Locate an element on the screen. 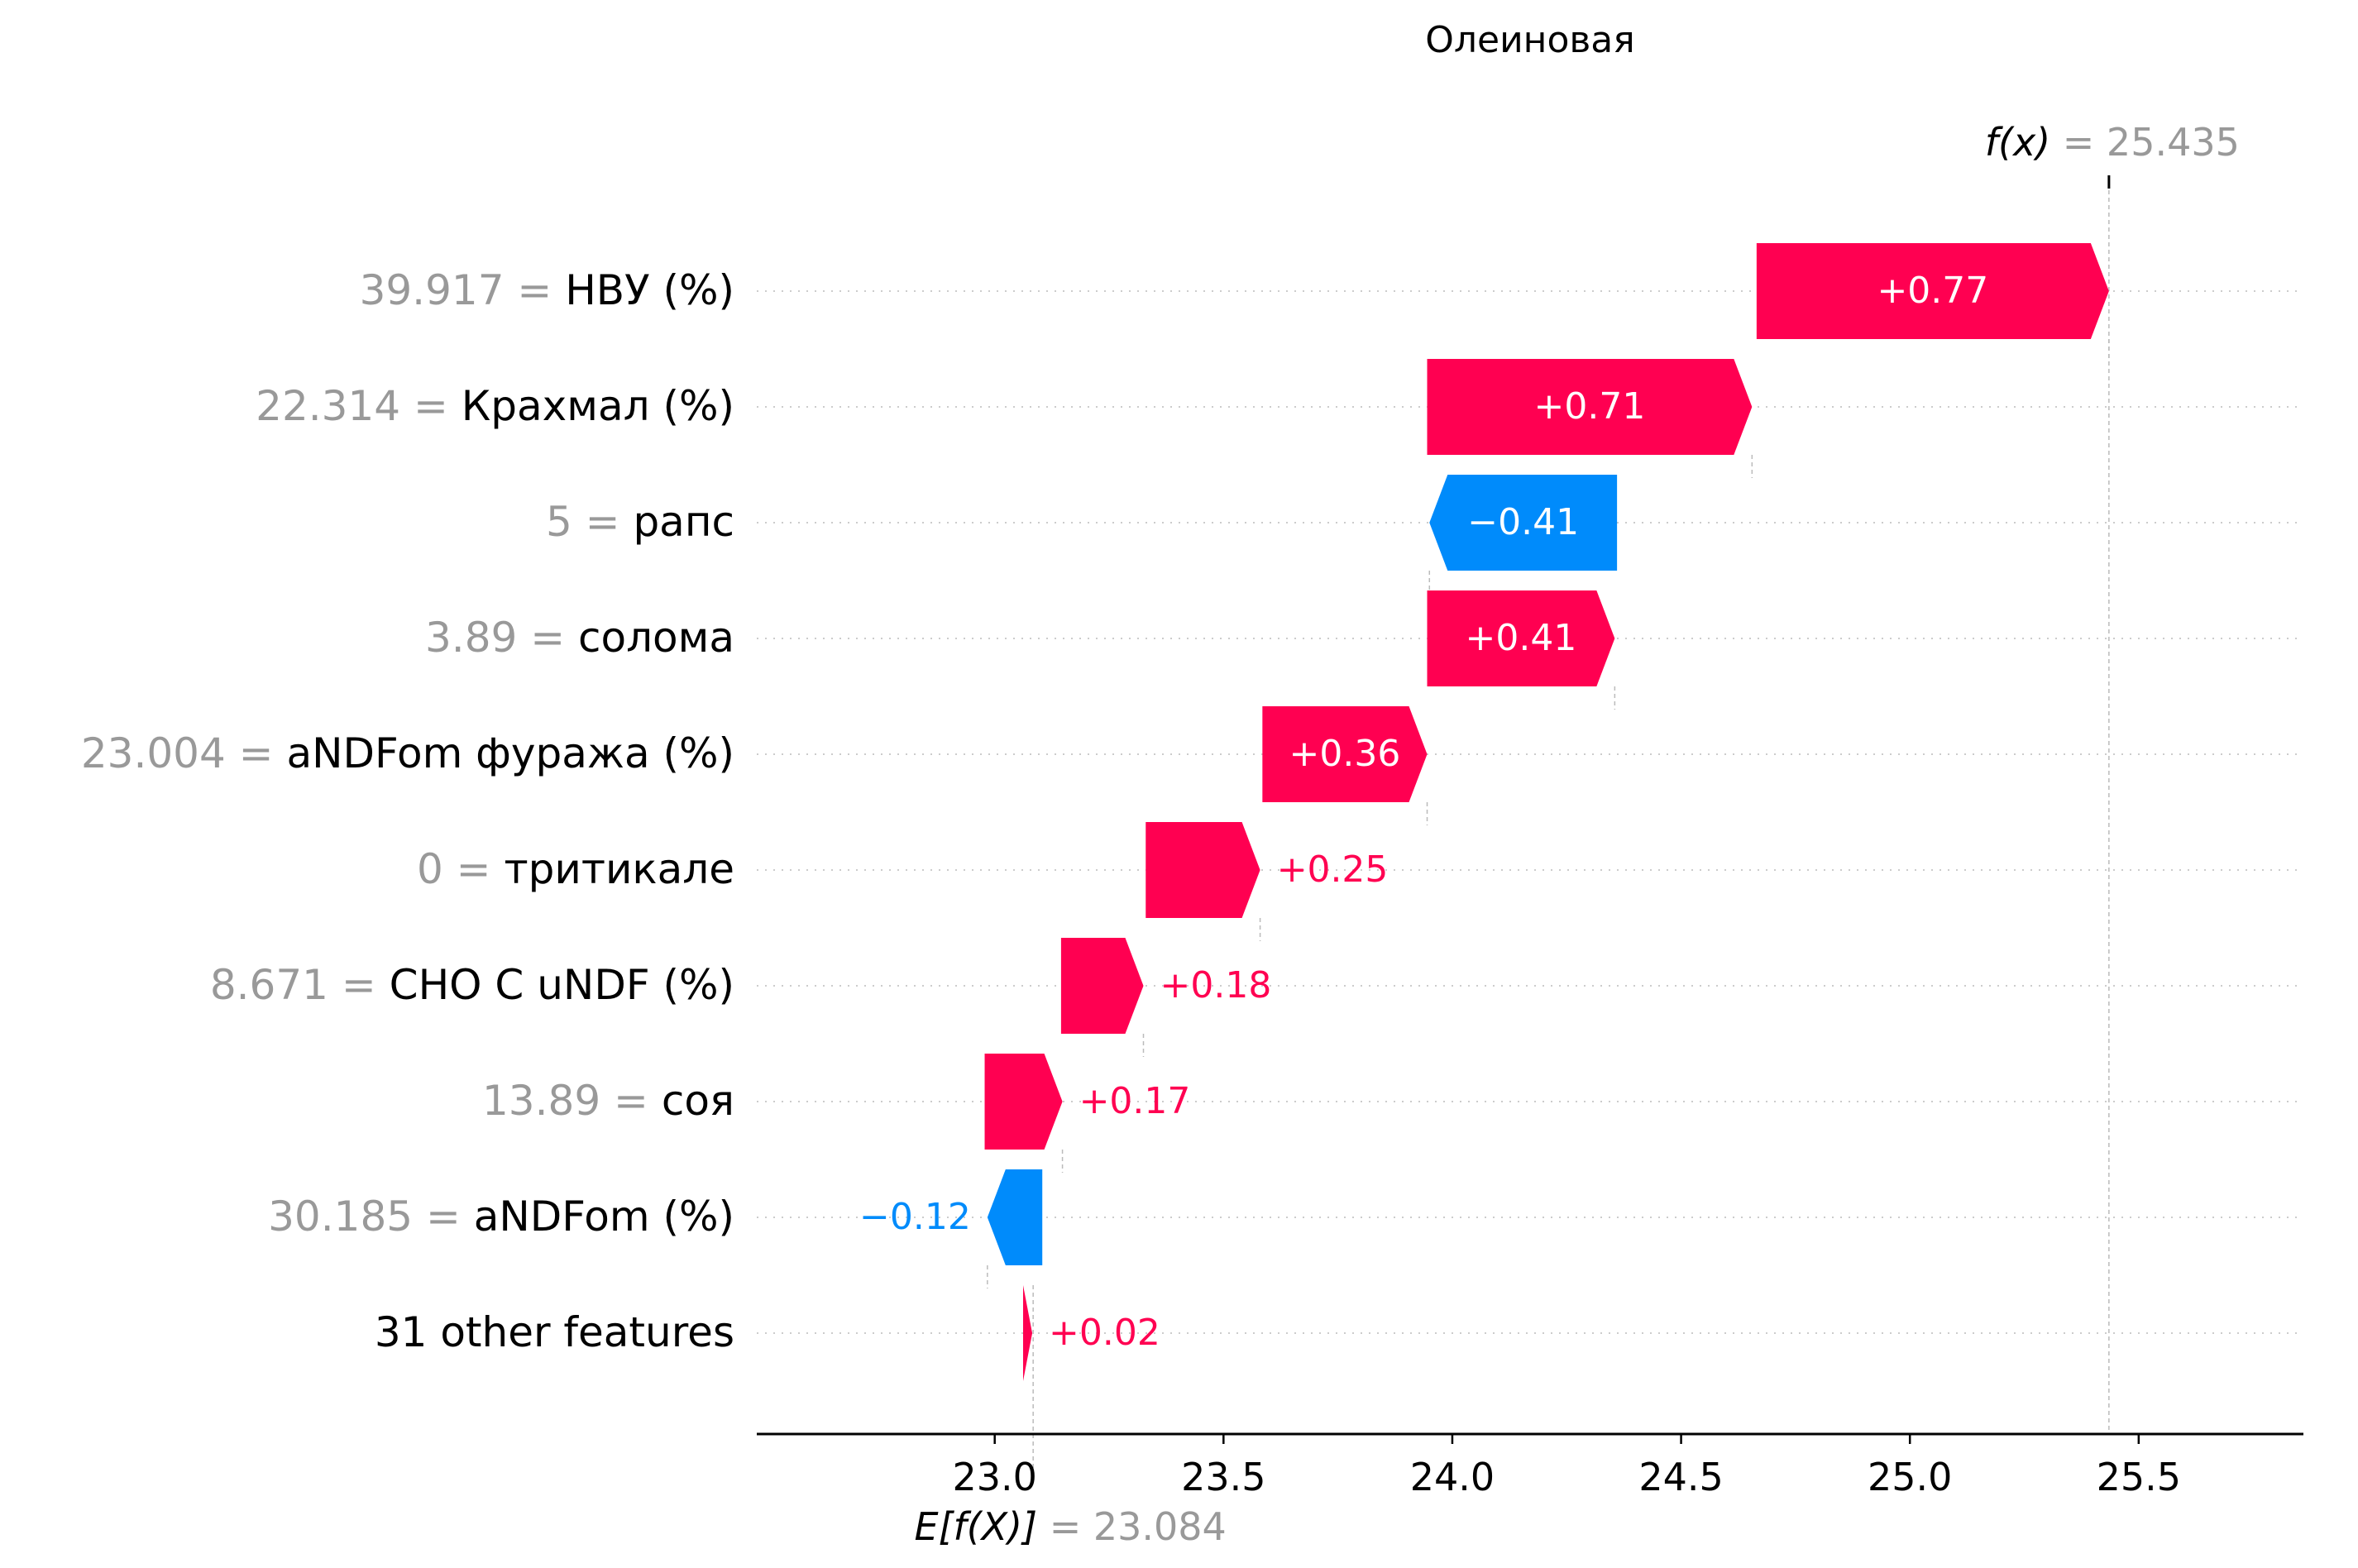  feature-name: солома is located at coordinates (656, 638).